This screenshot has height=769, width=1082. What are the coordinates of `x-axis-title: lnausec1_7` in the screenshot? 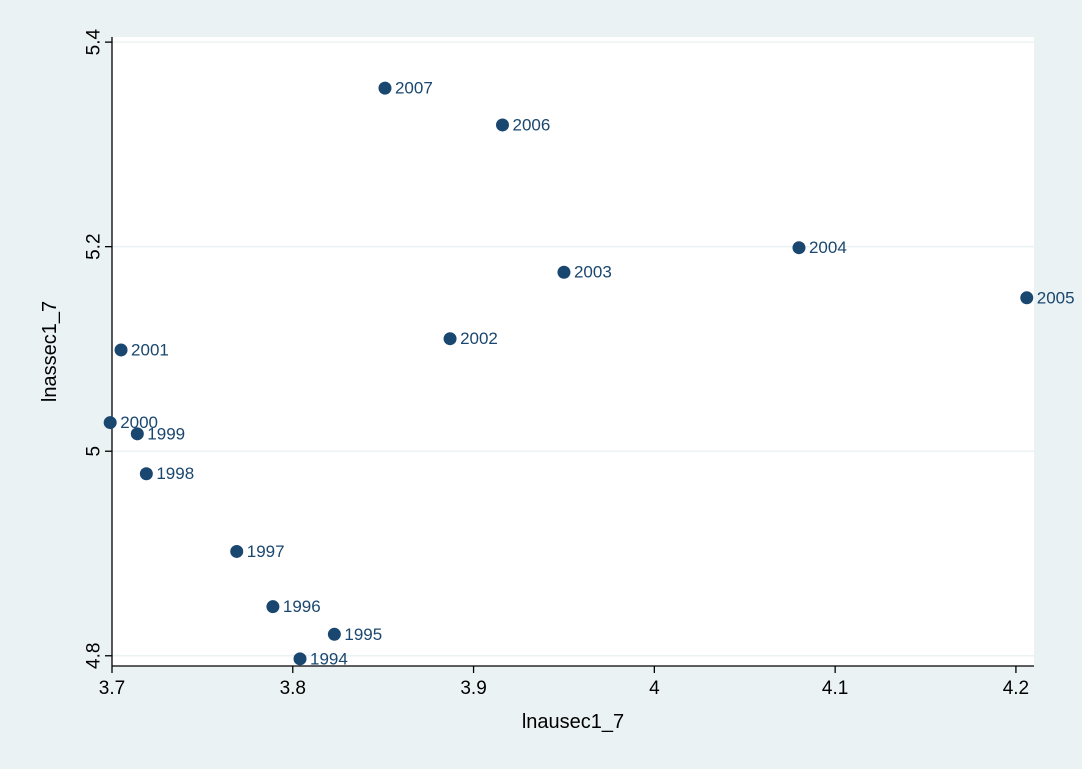 It's located at (573, 722).